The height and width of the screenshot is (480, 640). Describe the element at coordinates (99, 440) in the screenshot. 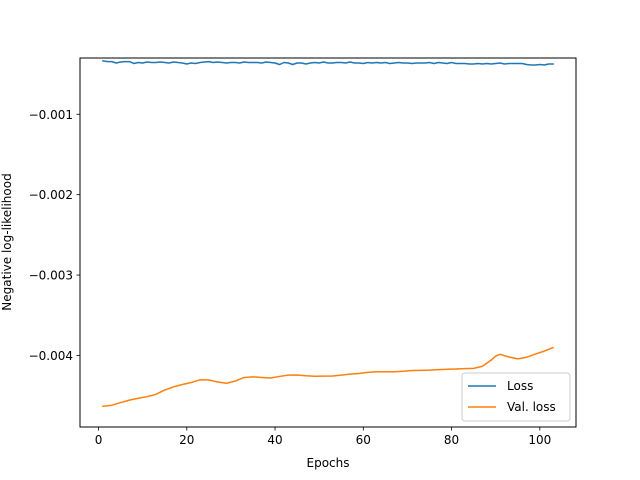

I see `x-tick-label: 0` at that location.